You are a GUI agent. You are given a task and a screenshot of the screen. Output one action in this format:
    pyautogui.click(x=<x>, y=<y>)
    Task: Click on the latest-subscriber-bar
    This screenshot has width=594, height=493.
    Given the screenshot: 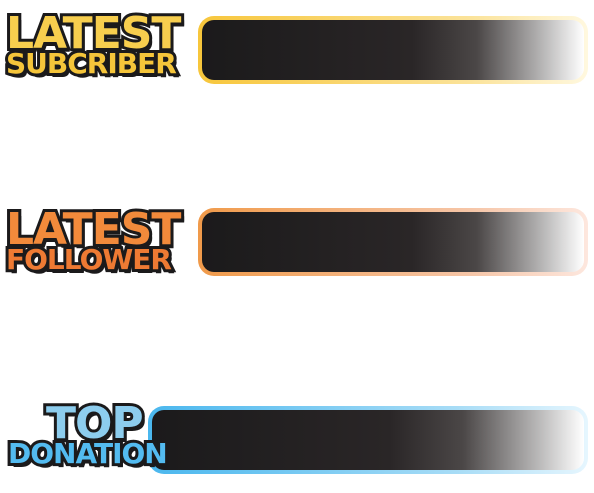 What is the action you would take?
    pyautogui.click(x=393, y=50)
    